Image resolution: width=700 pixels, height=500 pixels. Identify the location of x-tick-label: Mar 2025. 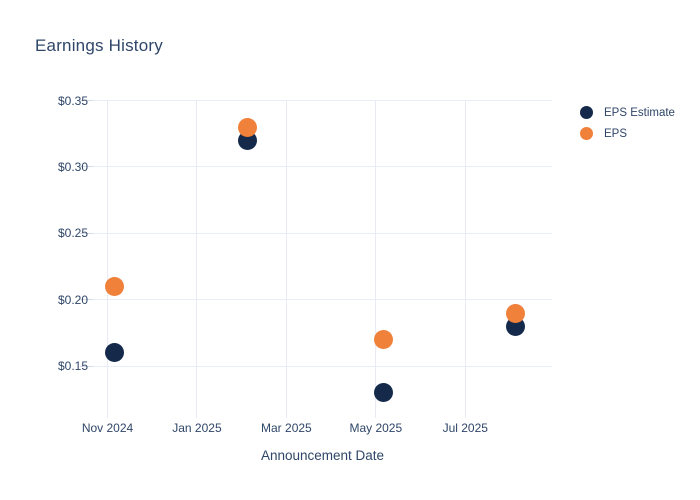
(286, 428).